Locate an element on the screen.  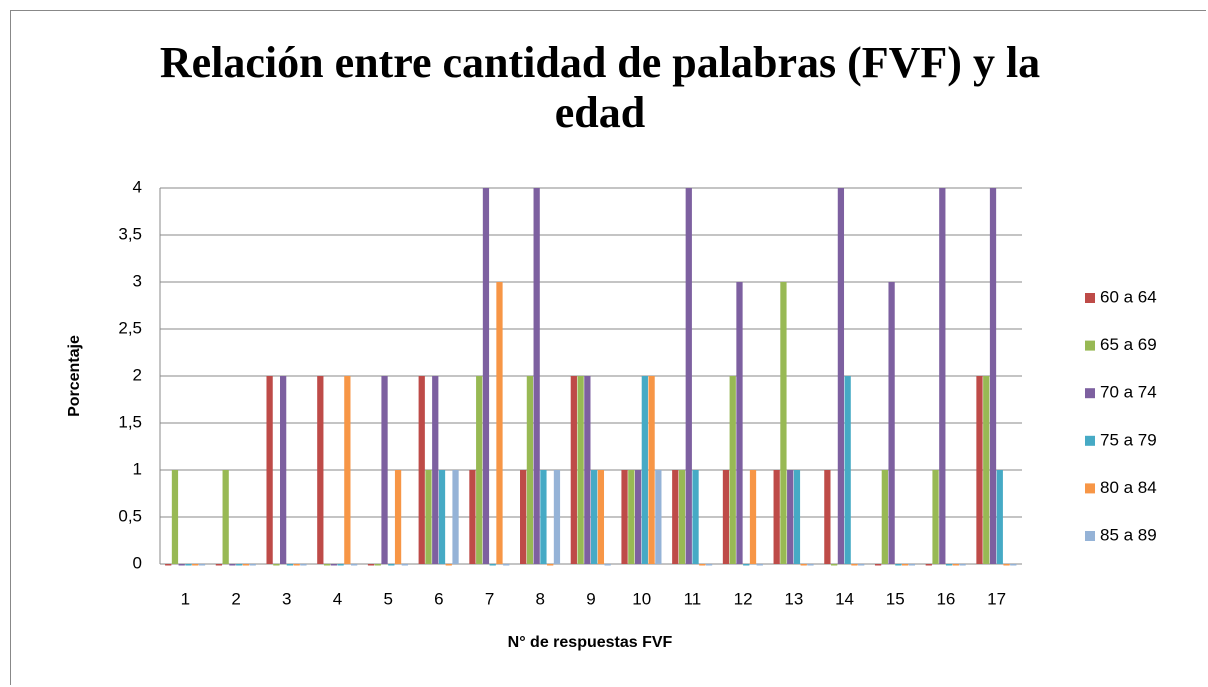
x-tick-label: 12 is located at coordinates (743, 598).